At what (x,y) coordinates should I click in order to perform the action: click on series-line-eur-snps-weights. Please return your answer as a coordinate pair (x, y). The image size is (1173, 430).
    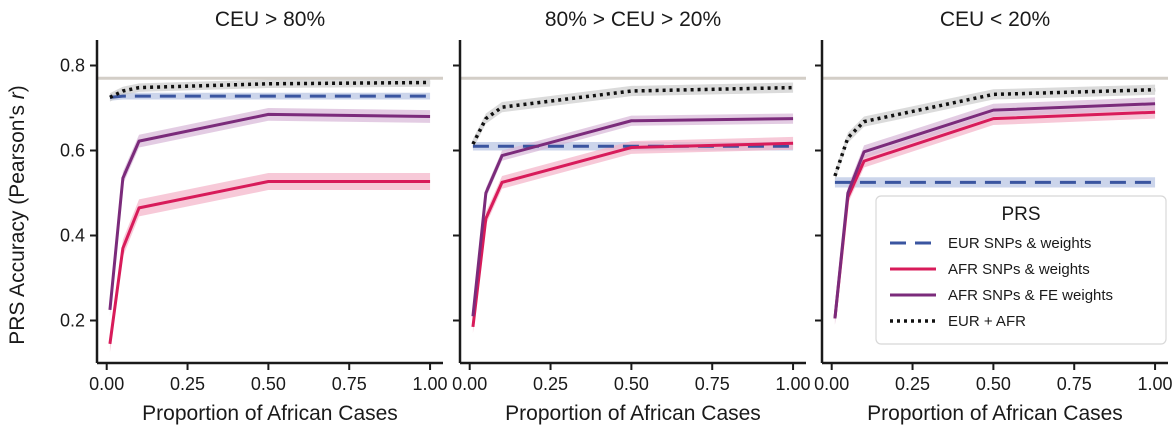
    Looking at the image, I should click on (270, 96).